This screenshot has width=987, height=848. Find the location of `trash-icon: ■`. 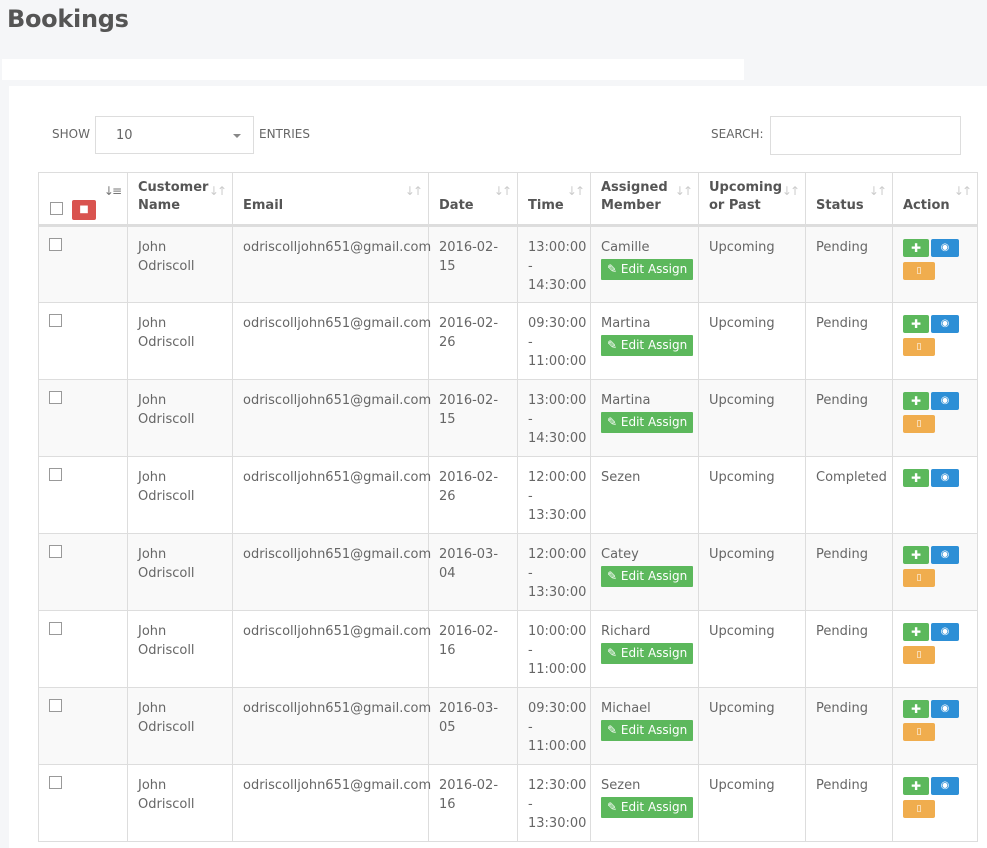

trash-icon: ■ is located at coordinates (84, 210).